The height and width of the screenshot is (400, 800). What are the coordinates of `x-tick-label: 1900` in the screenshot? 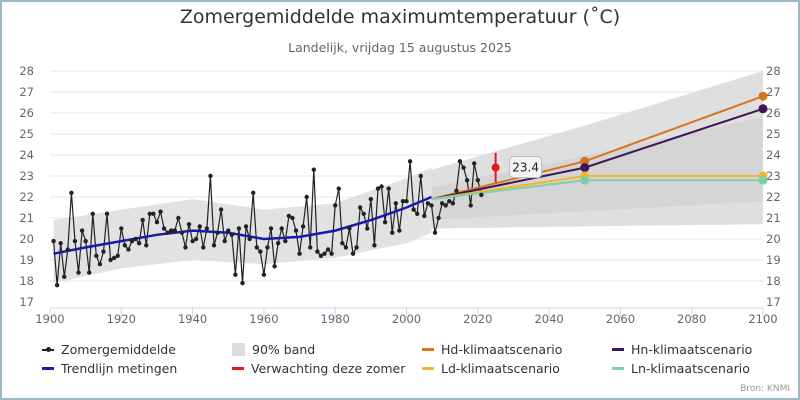 It's located at (49, 319).